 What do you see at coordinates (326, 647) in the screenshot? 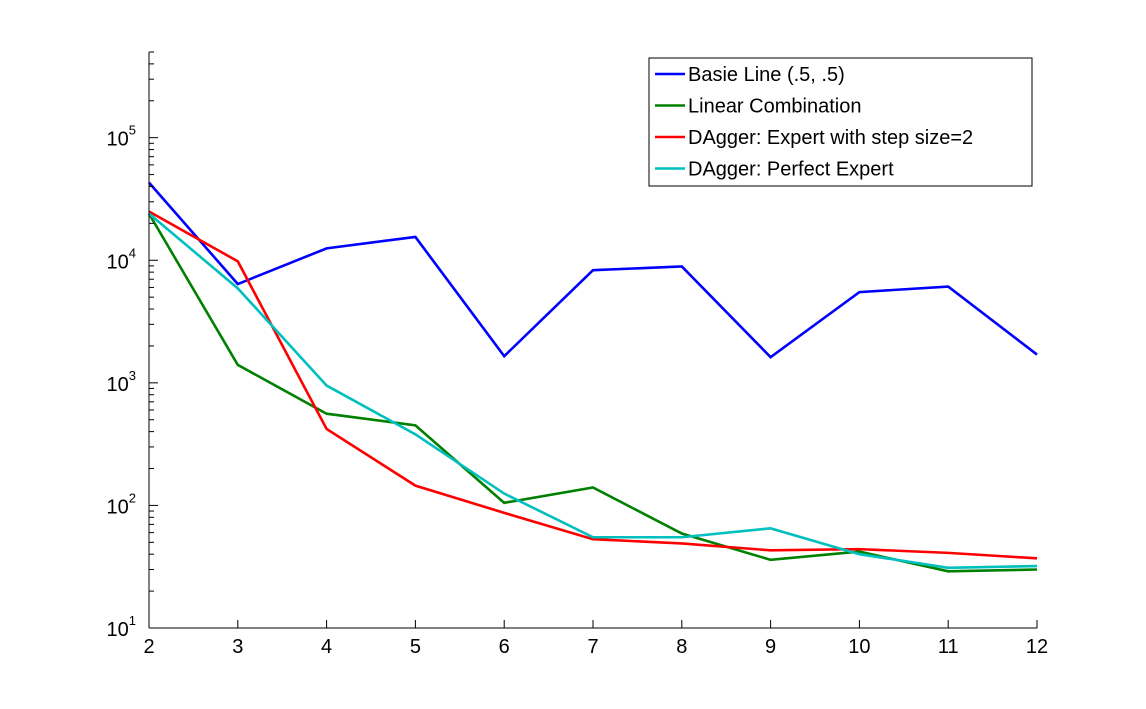
I see `x-tick-label: 4` at bounding box center [326, 647].